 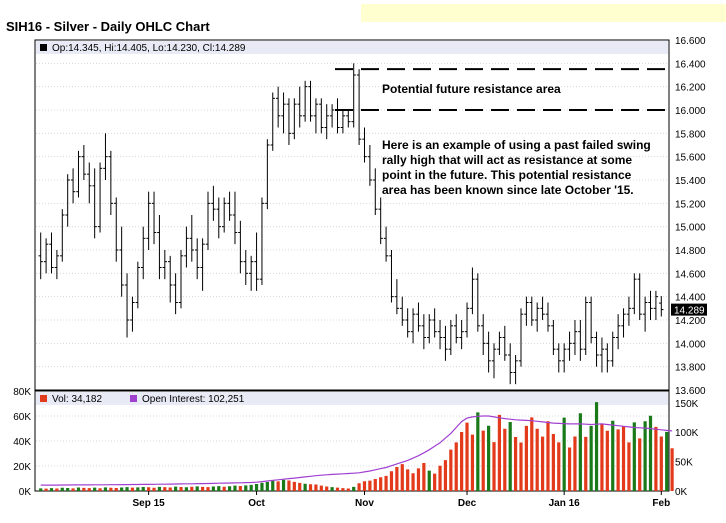 I want to click on x-tick-label: Feb, so click(x=661, y=503).